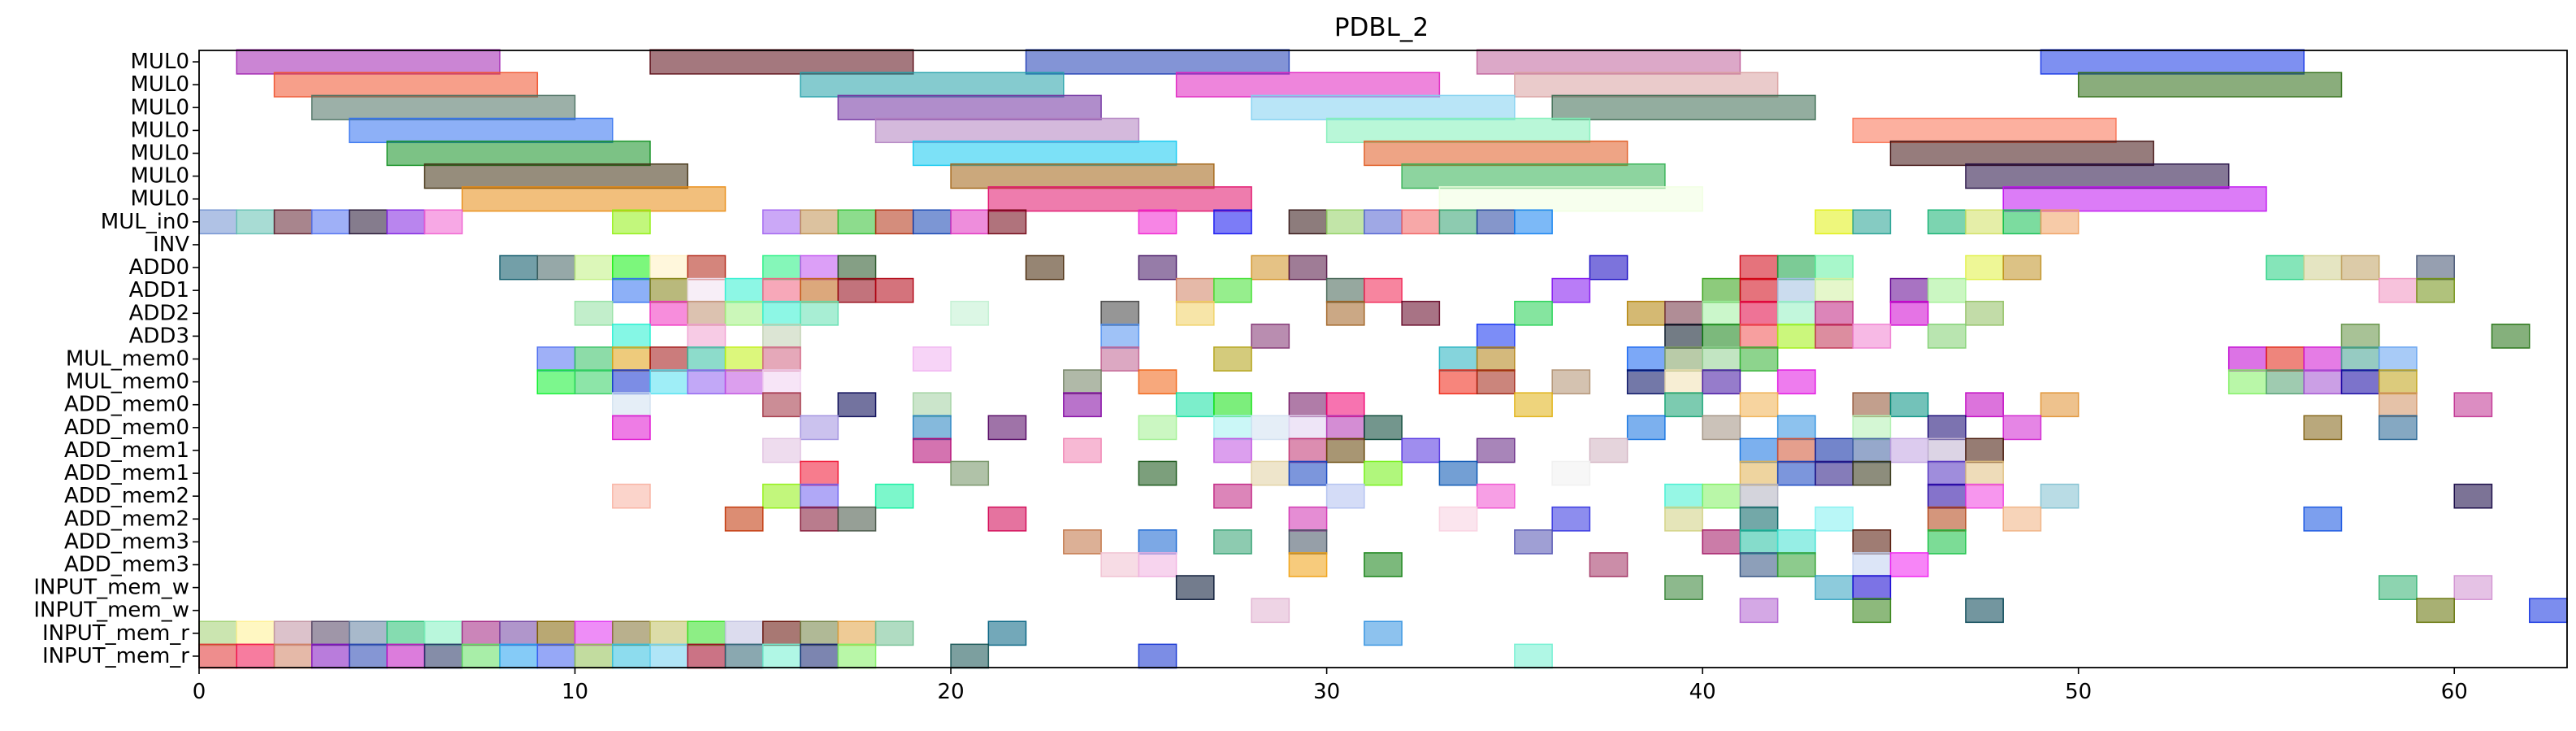 This screenshot has height=731, width=2576. Describe the element at coordinates (128, 382) in the screenshot. I see `y-tick-label: MUL_mem0` at that location.